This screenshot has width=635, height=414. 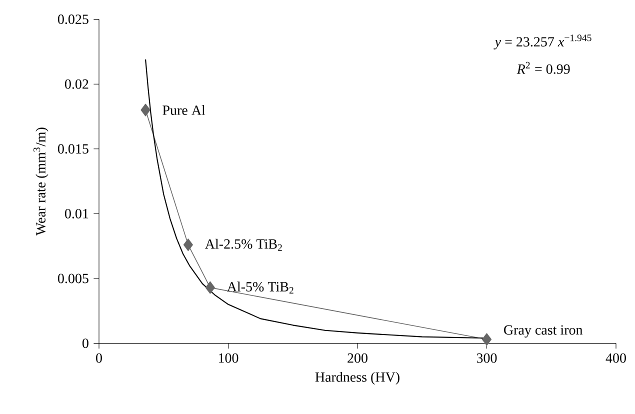 I want to click on y-tick-label: 0.01, so click(x=76, y=213).